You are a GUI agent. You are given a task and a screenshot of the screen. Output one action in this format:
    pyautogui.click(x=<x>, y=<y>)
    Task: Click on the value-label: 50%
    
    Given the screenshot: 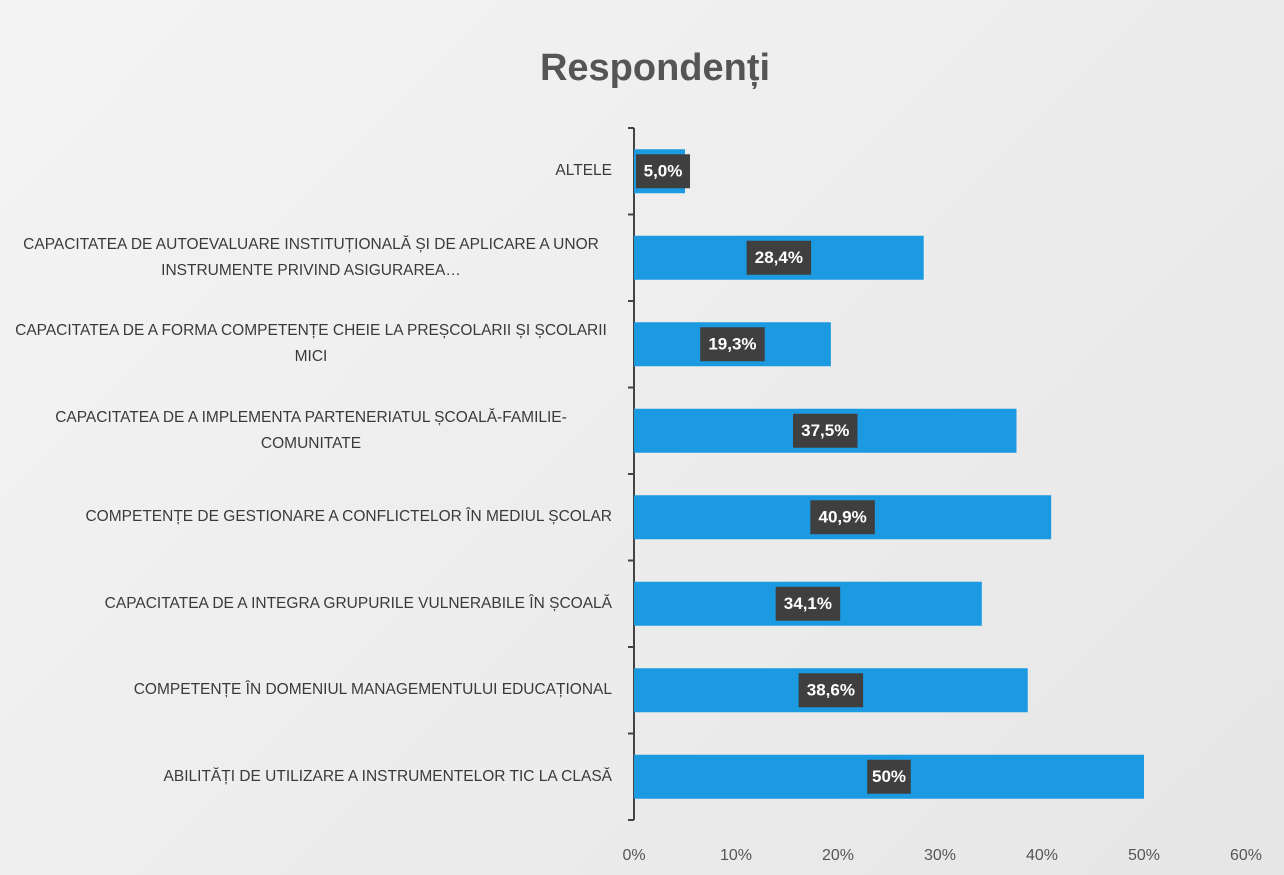 What is the action you would take?
    pyautogui.click(x=889, y=776)
    